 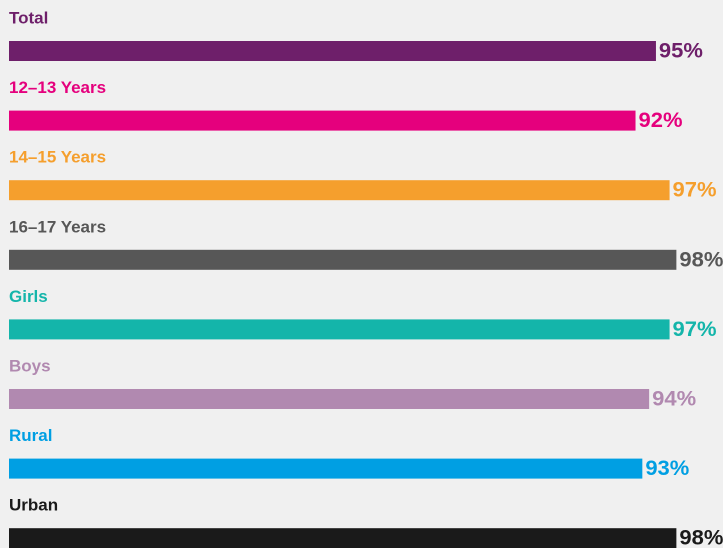 I want to click on category-label: Urban, so click(x=33, y=505).